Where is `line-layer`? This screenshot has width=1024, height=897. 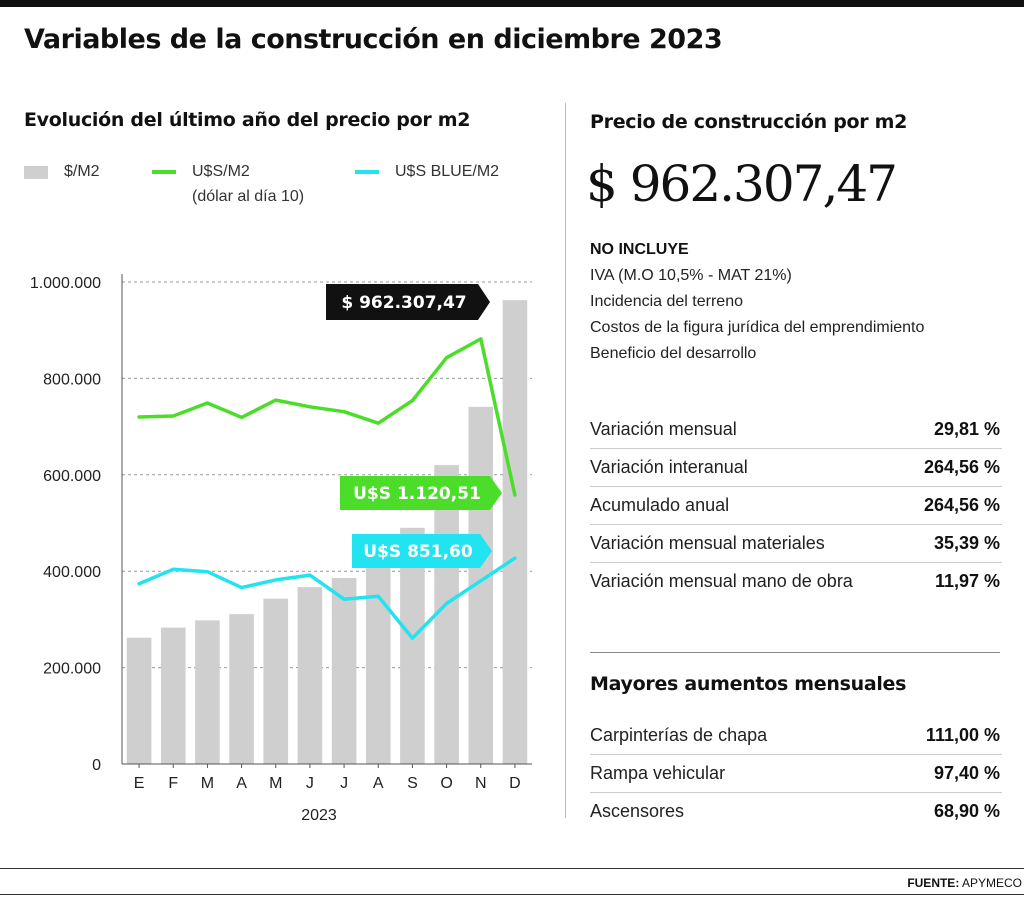
line-layer is located at coordinates (327, 488).